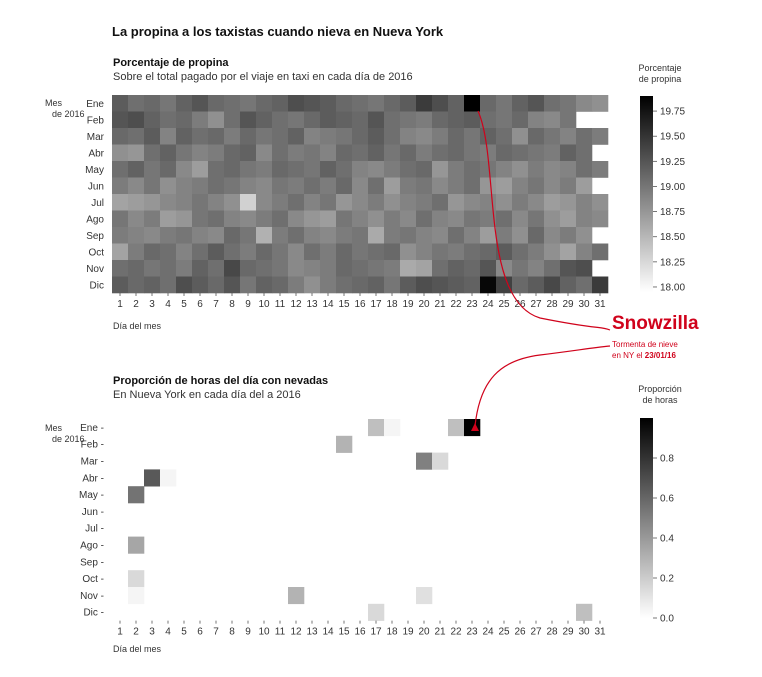 The width and height of the screenshot is (762, 677). Describe the element at coordinates (646, 194) in the screenshot. I see `top-legend-colorbar` at that location.